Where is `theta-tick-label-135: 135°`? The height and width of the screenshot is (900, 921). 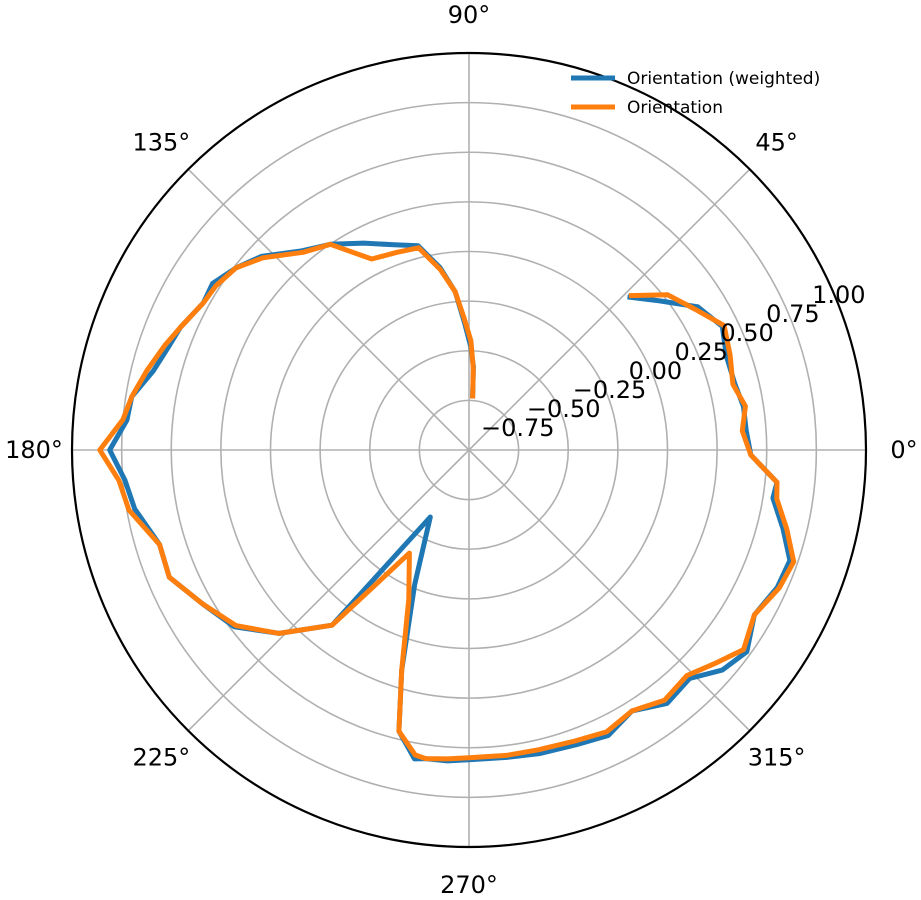 theta-tick-label-135: 135° is located at coordinates (161, 142).